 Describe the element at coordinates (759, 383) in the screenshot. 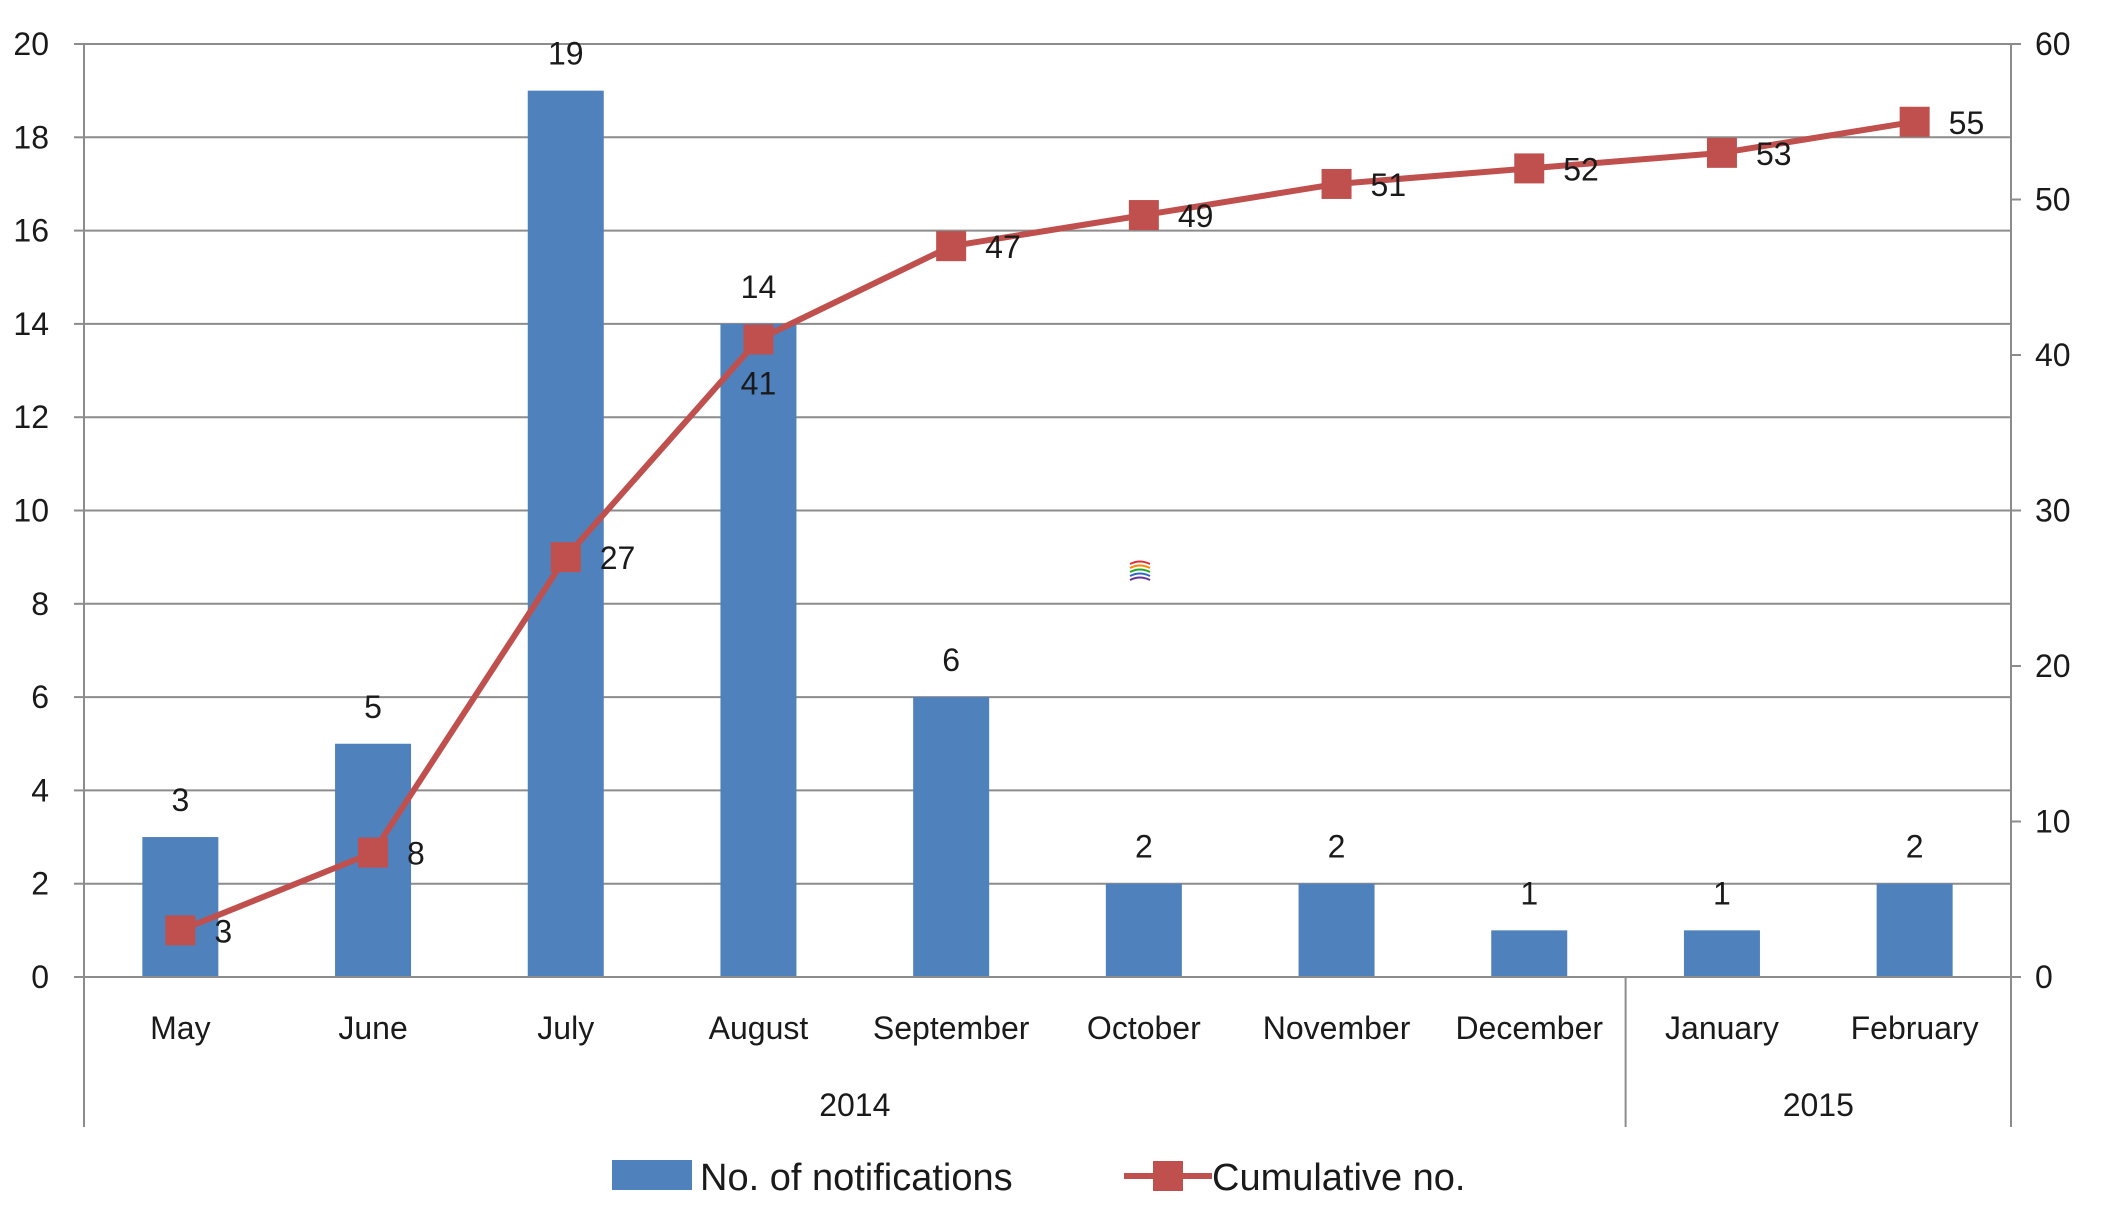

I see `line-value-label: 41` at that location.